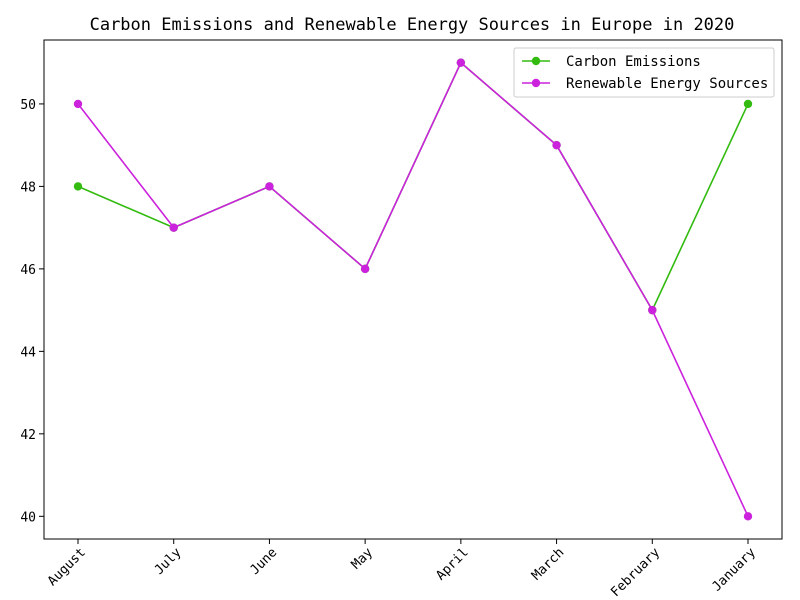 Image resolution: width=800 pixels, height=600 pixels. Describe the element at coordinates (28, 435) in the screenshot. I see `y-tick-label: 42` at that location.